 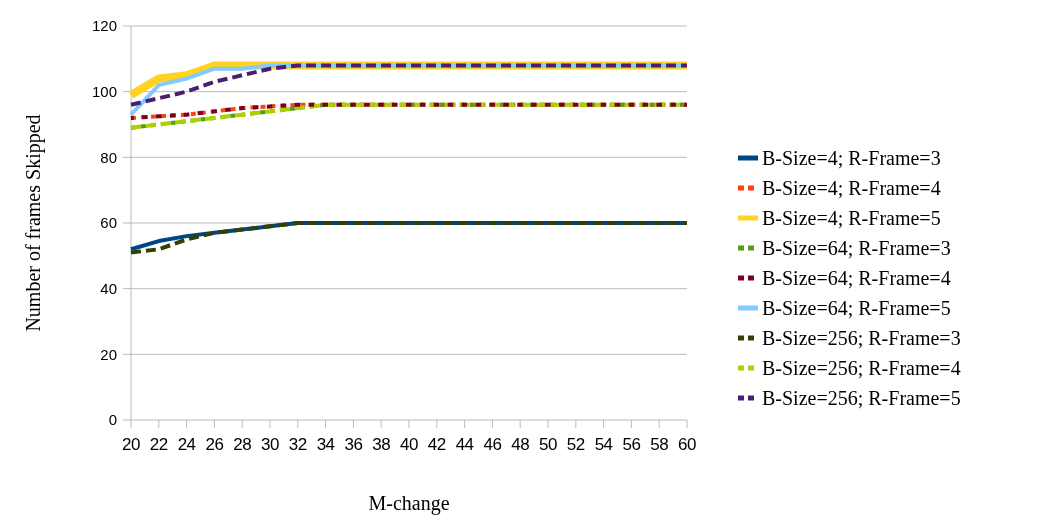 I want to click on y-tick-label: 0, so click(x=112, y=420).